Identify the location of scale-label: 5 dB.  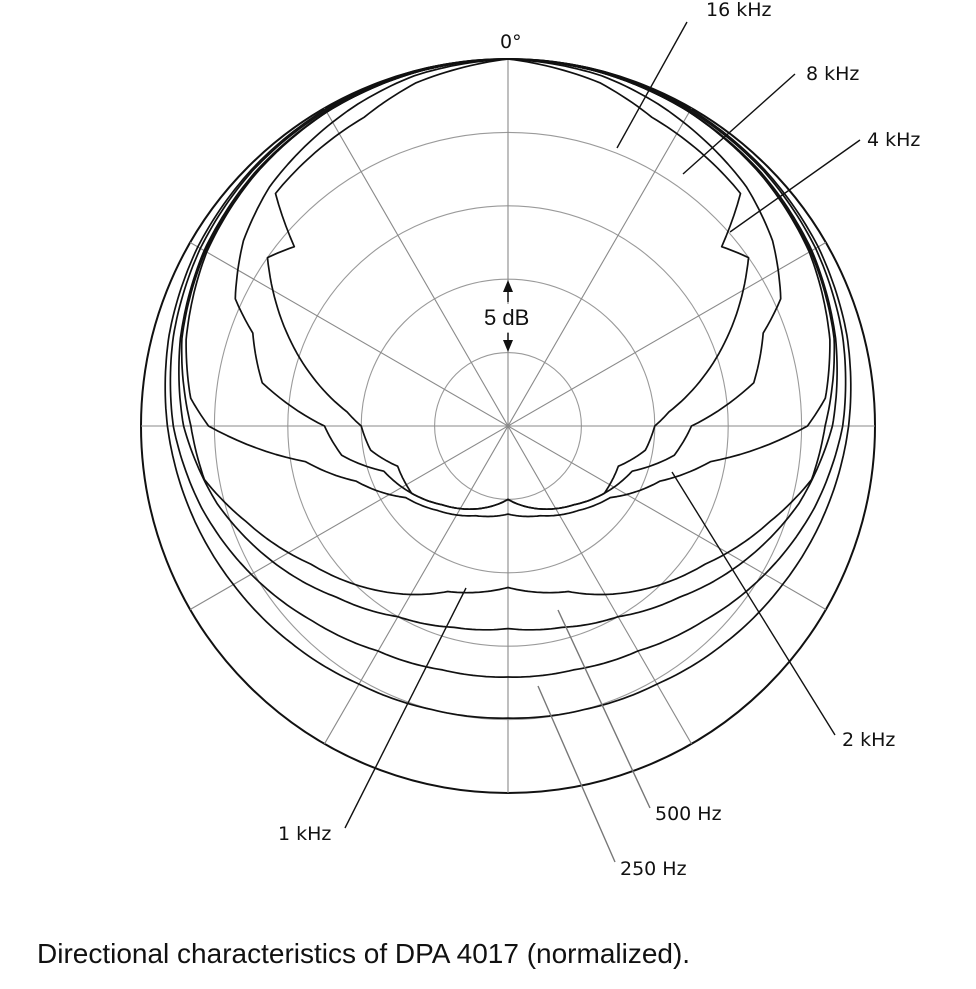
(506, 317).